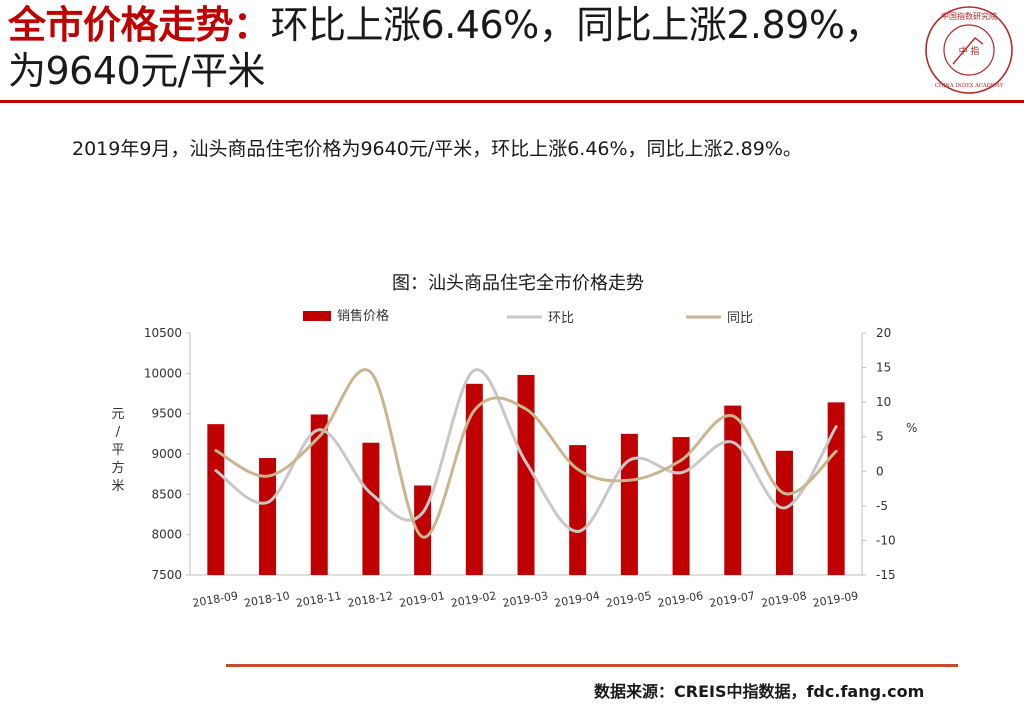  Describe the element at coordinates (969, 16) in the screenshot. I see `logo-ring-text: 中国指数研究院` at that location.